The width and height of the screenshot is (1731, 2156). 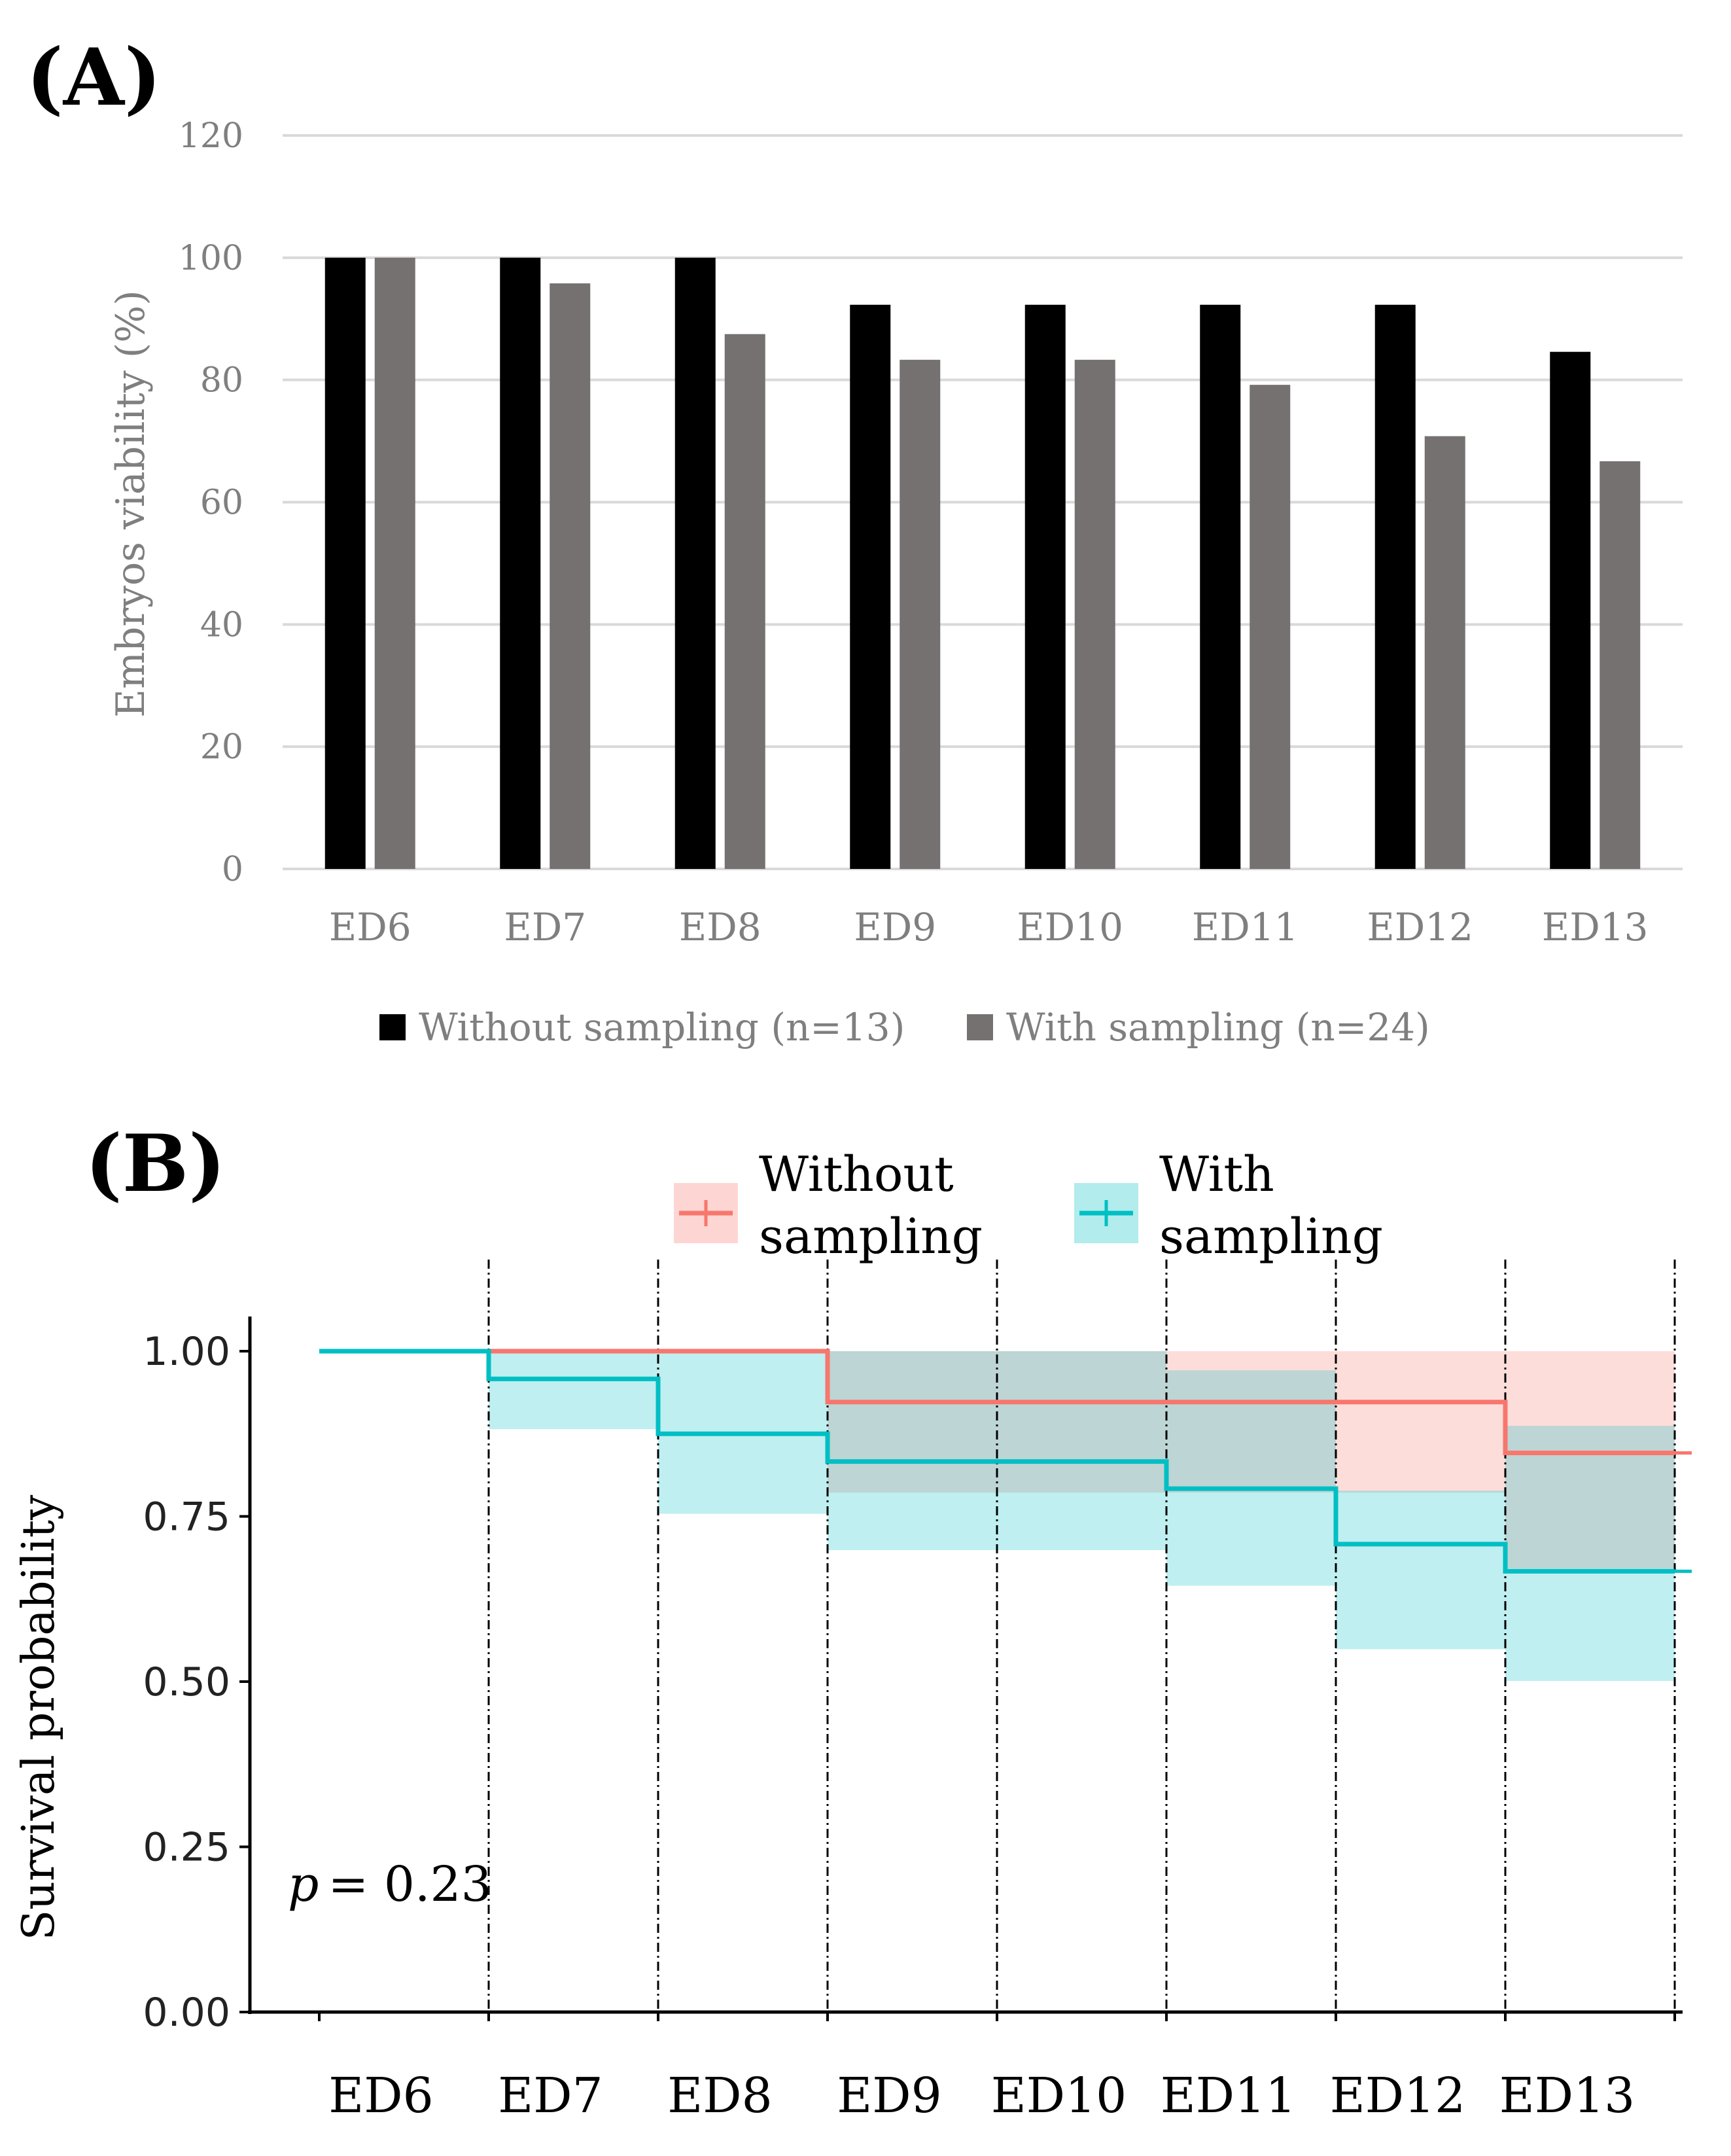 What do you see at coordinates (186, 1848) in the screenshot?
I see `y-tick-label-0-25: 0.25` at bounding box center [186, 1848].